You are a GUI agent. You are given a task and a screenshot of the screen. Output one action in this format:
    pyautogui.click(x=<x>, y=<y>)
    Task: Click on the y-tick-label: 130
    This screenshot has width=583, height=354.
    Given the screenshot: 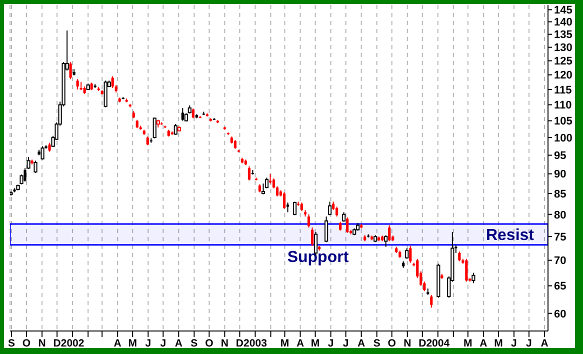 What is the action you would take?
    pyautogui.click(x=563, y=48)
    